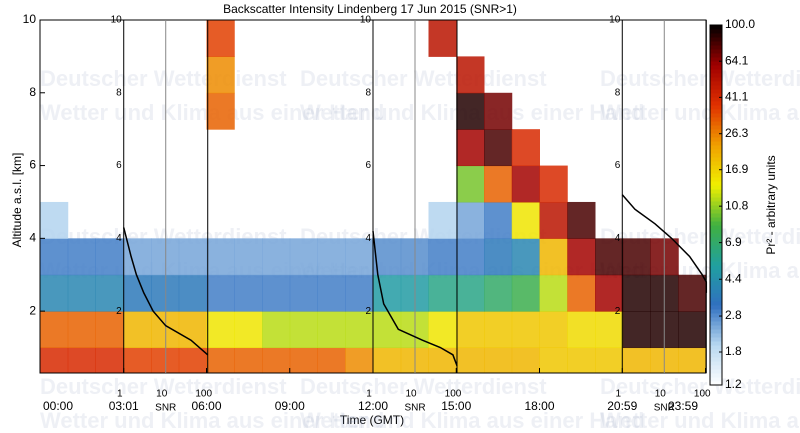 The image size is (800, 433). Describe the element at coordinates (372, 420) in the screenshot. I see `x-axis-label: Time (GMT)` at that location.